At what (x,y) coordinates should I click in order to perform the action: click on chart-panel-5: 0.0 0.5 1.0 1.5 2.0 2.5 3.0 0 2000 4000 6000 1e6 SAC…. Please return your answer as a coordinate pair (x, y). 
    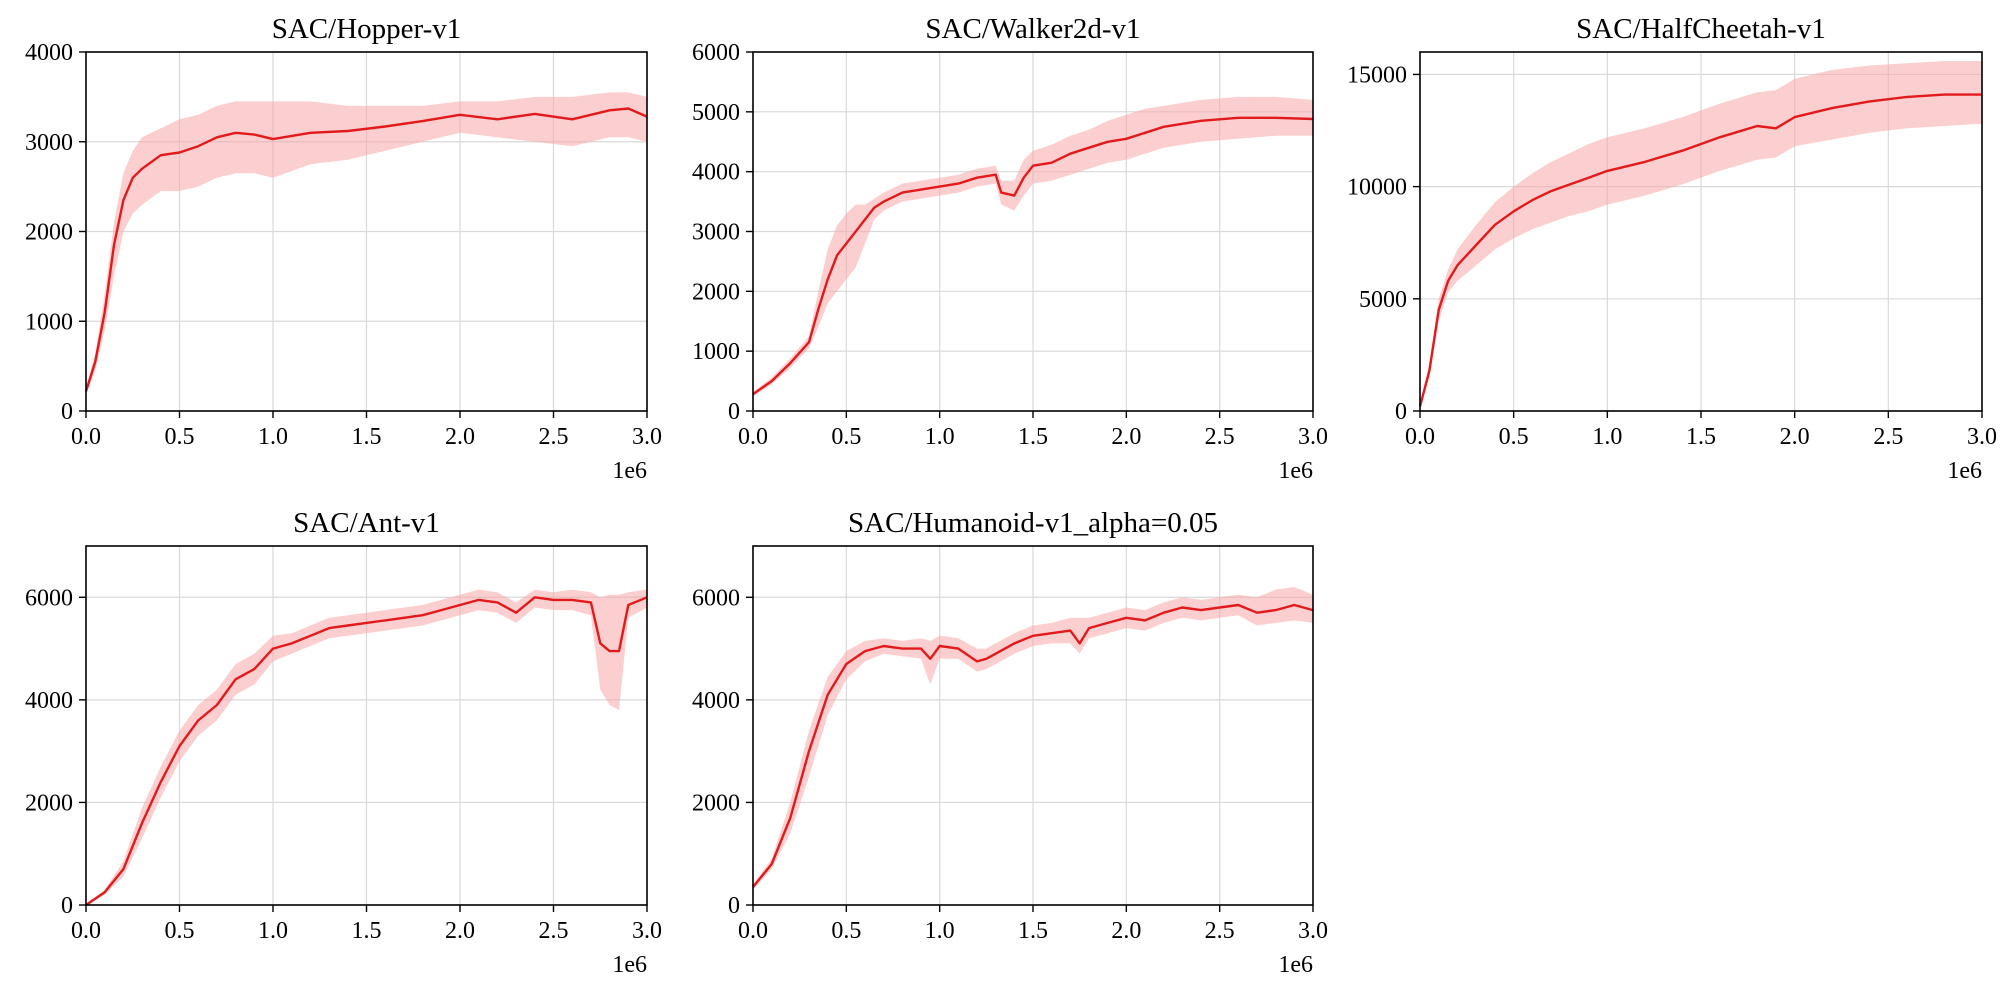
    Looking at the image, I should click on (1010, 742).